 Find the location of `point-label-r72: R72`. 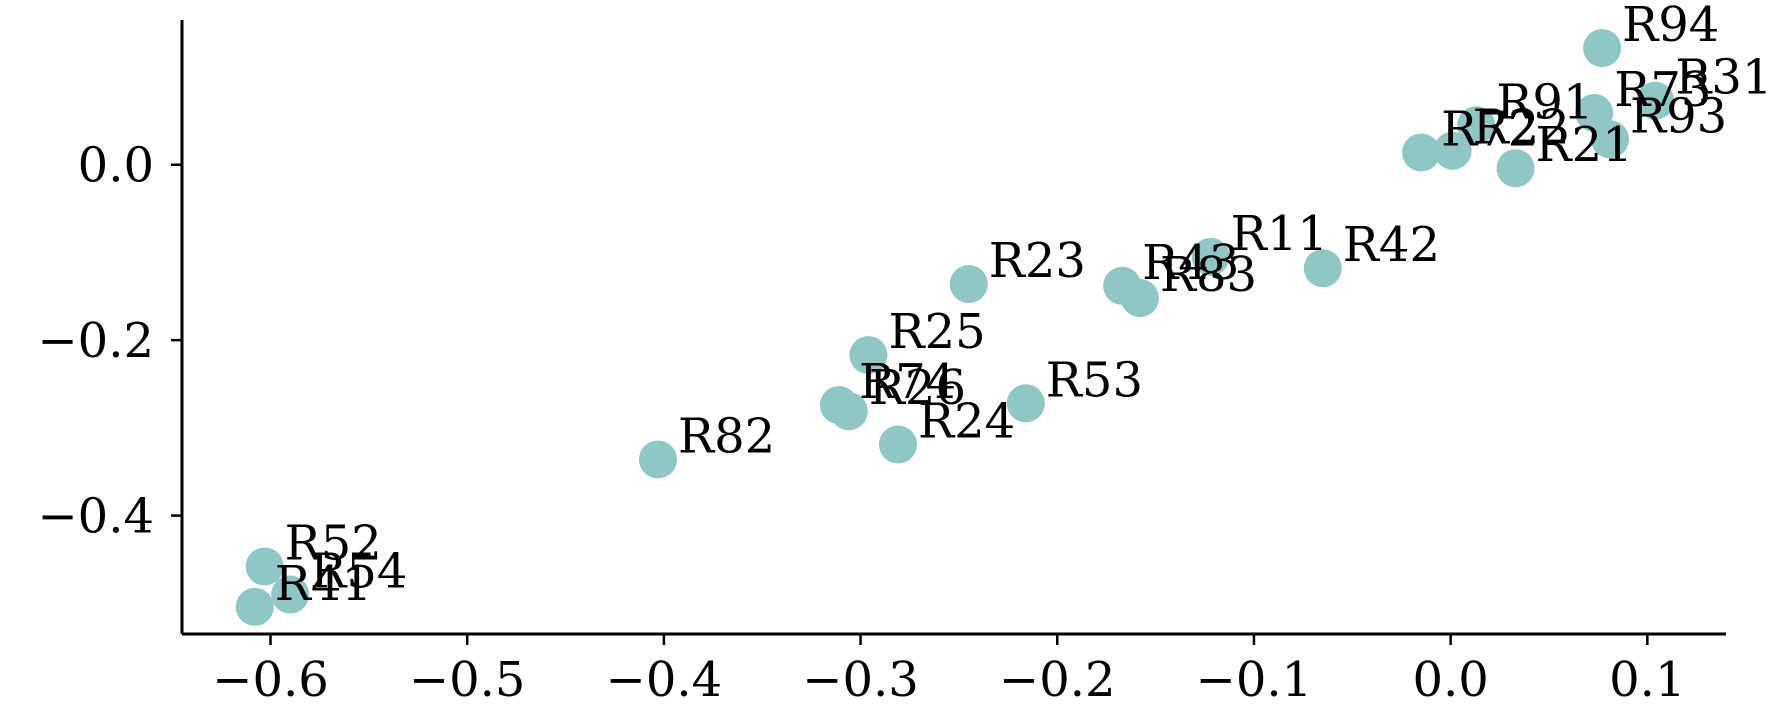

point-label-r72: R72 is located at coordinates (1489, 129).